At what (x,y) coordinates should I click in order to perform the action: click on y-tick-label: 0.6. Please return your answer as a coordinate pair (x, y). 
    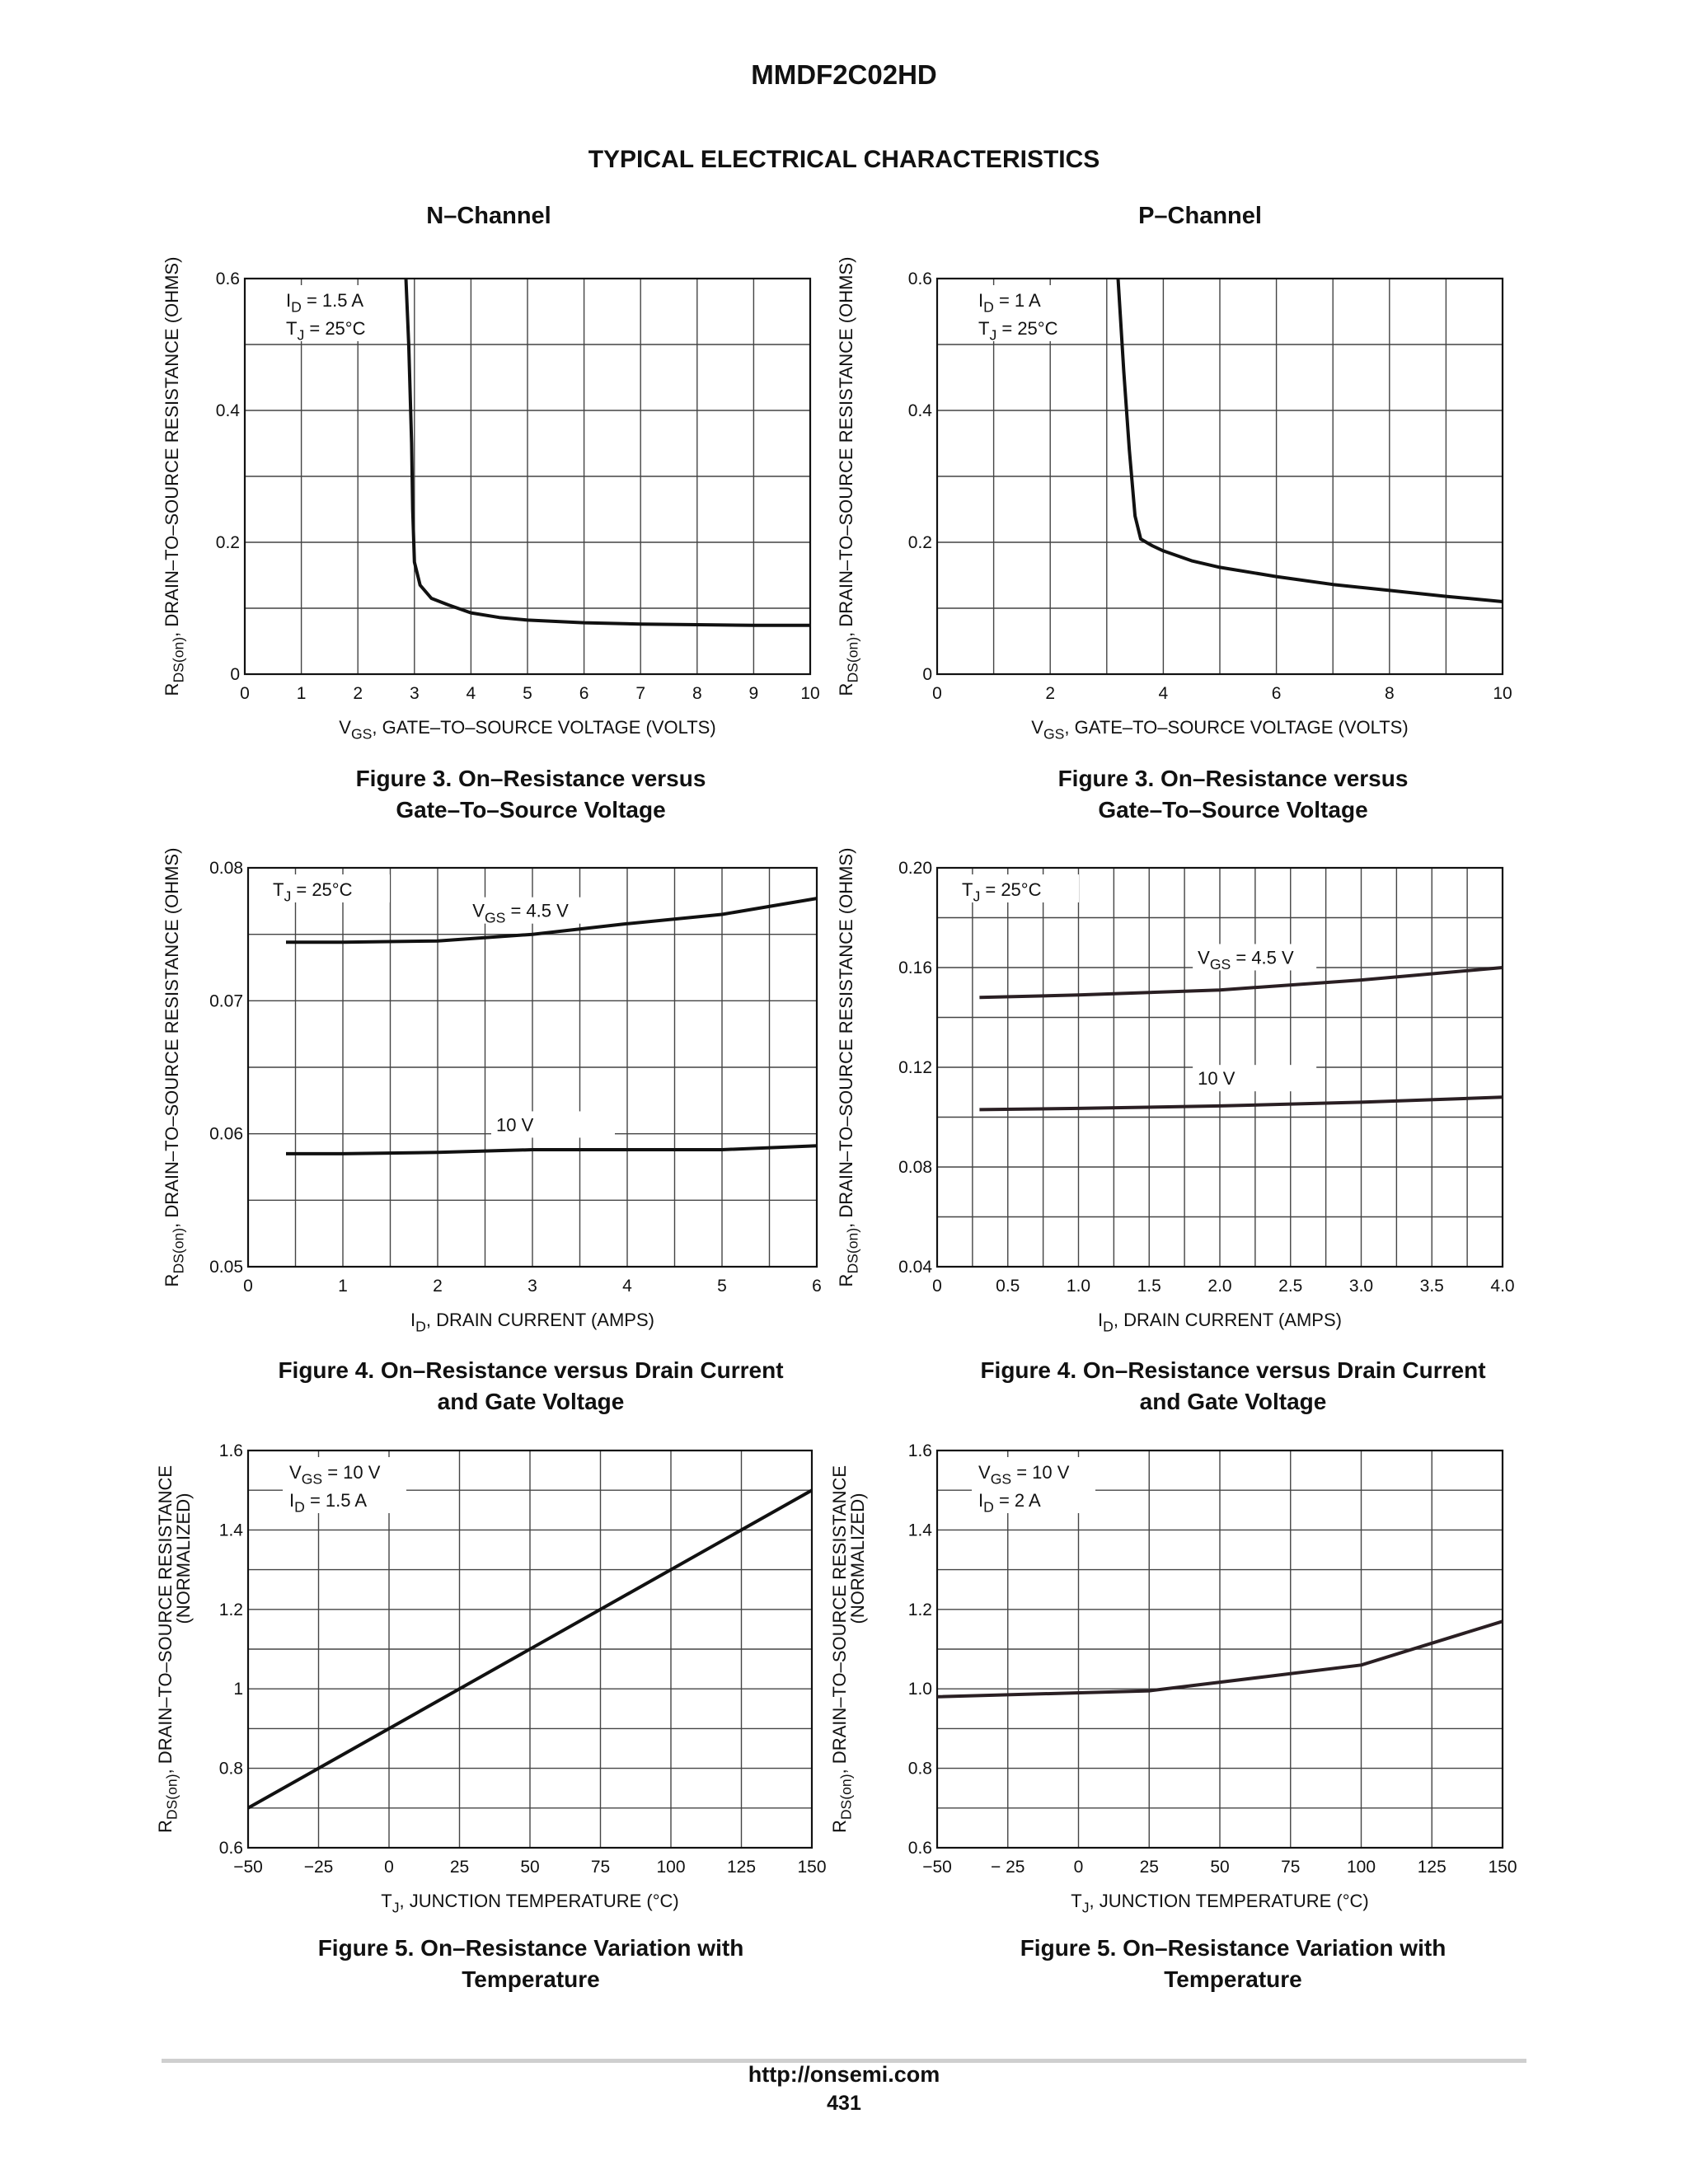
    Looking at the image, I should click on (228, 278).